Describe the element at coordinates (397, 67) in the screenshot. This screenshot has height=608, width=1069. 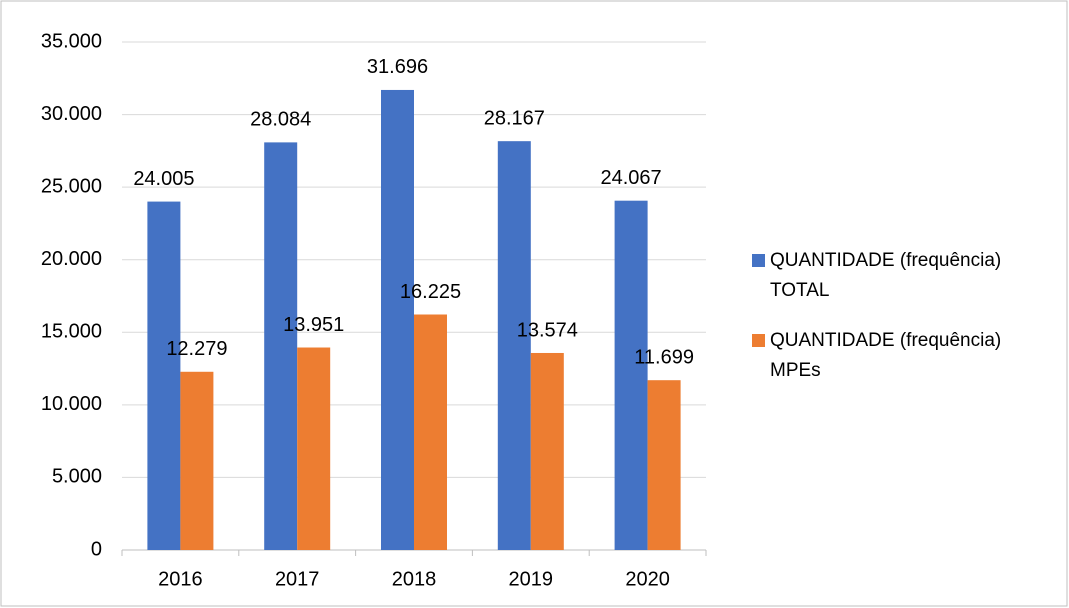
I see `data-label: 31.696` at that location.